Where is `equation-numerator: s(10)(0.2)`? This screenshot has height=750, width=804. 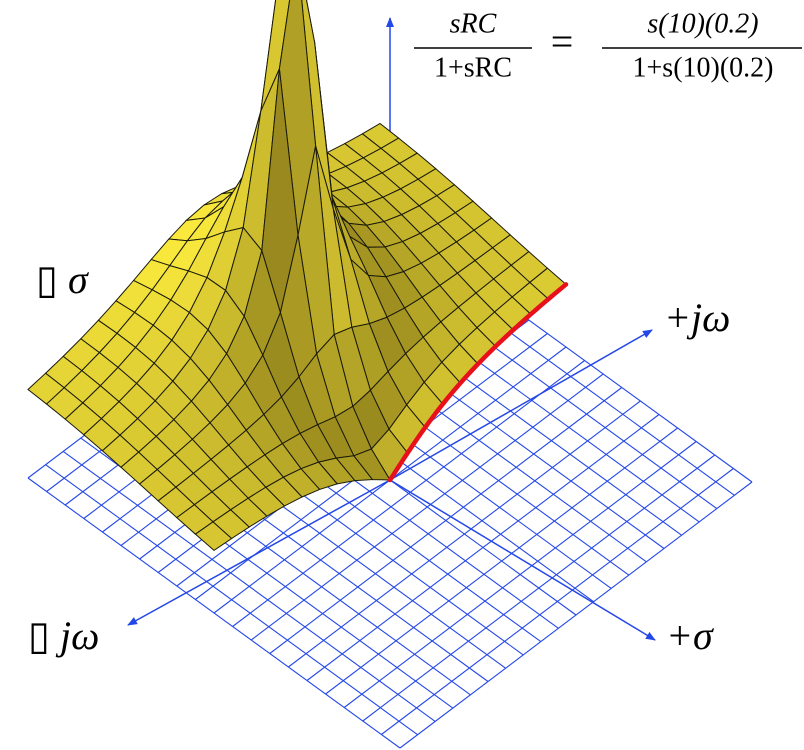
equation-numerator: s(10)(0.2) is located at coordinates (702, 23).